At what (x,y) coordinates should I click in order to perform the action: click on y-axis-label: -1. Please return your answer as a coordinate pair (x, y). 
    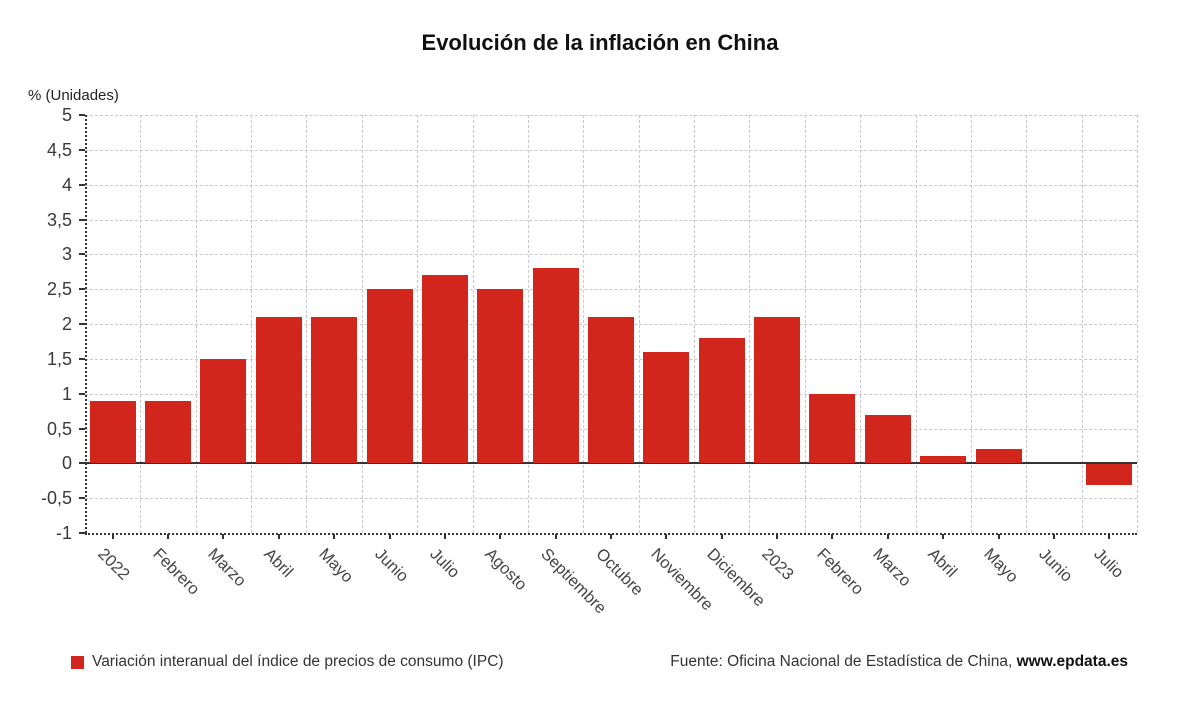
    Looking at the image, I should click on (63, 533).